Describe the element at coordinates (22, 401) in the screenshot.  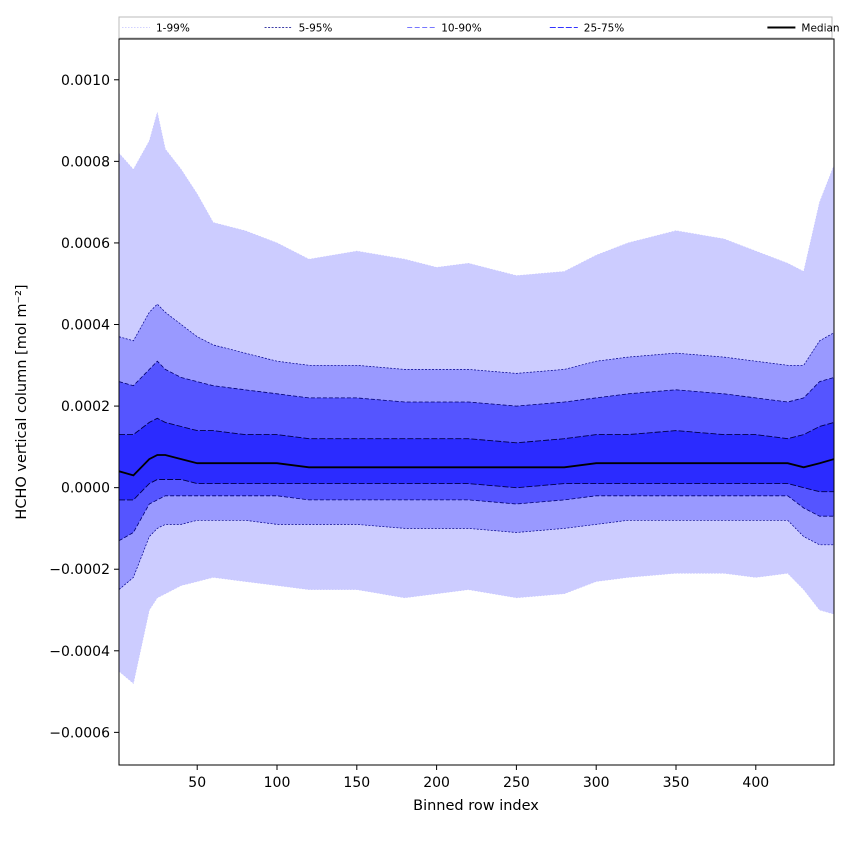
I see `y-axis-label: HCHO vertical column [mol m⁻²]` at that location.